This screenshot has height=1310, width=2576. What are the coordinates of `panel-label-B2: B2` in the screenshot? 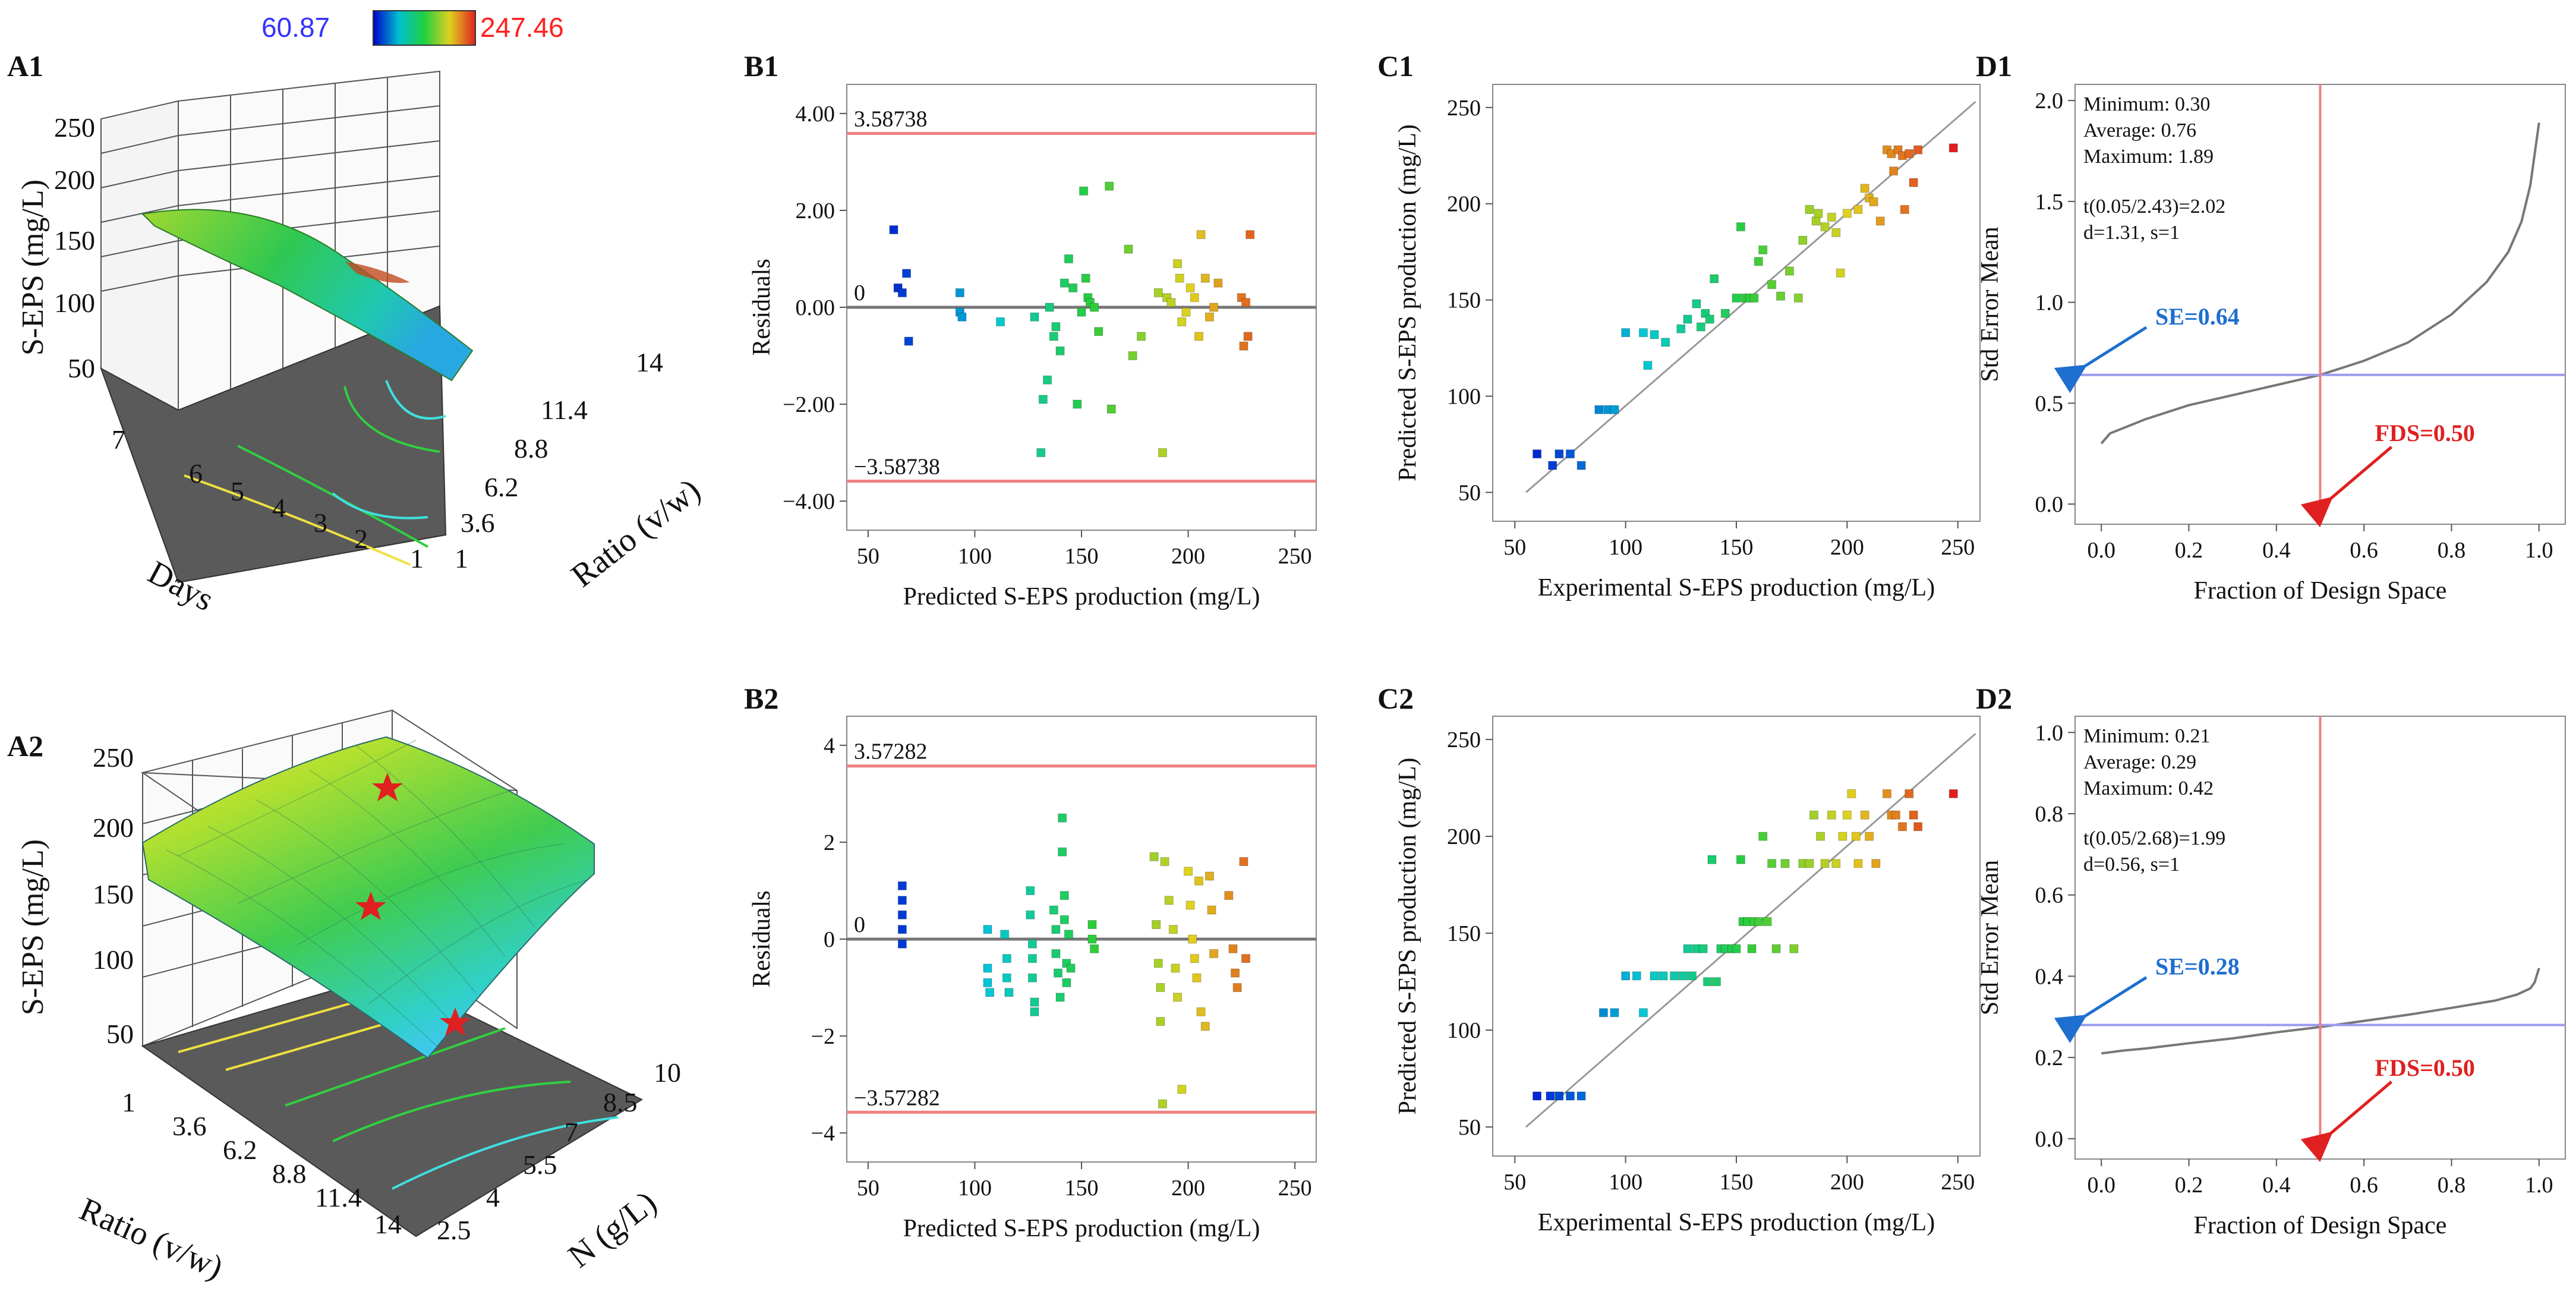 It's located at (761, 699).